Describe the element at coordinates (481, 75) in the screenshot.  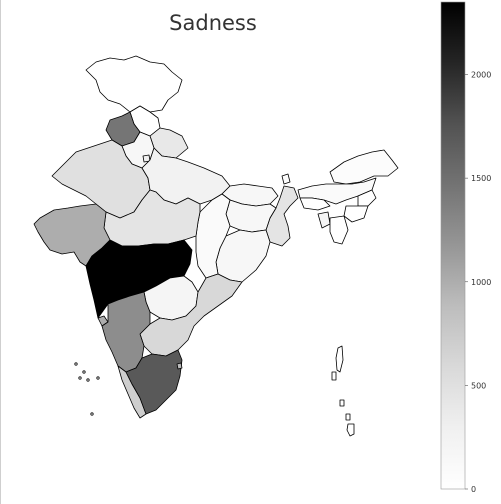
I see `colorbar-tick-label: 2000` at that location.